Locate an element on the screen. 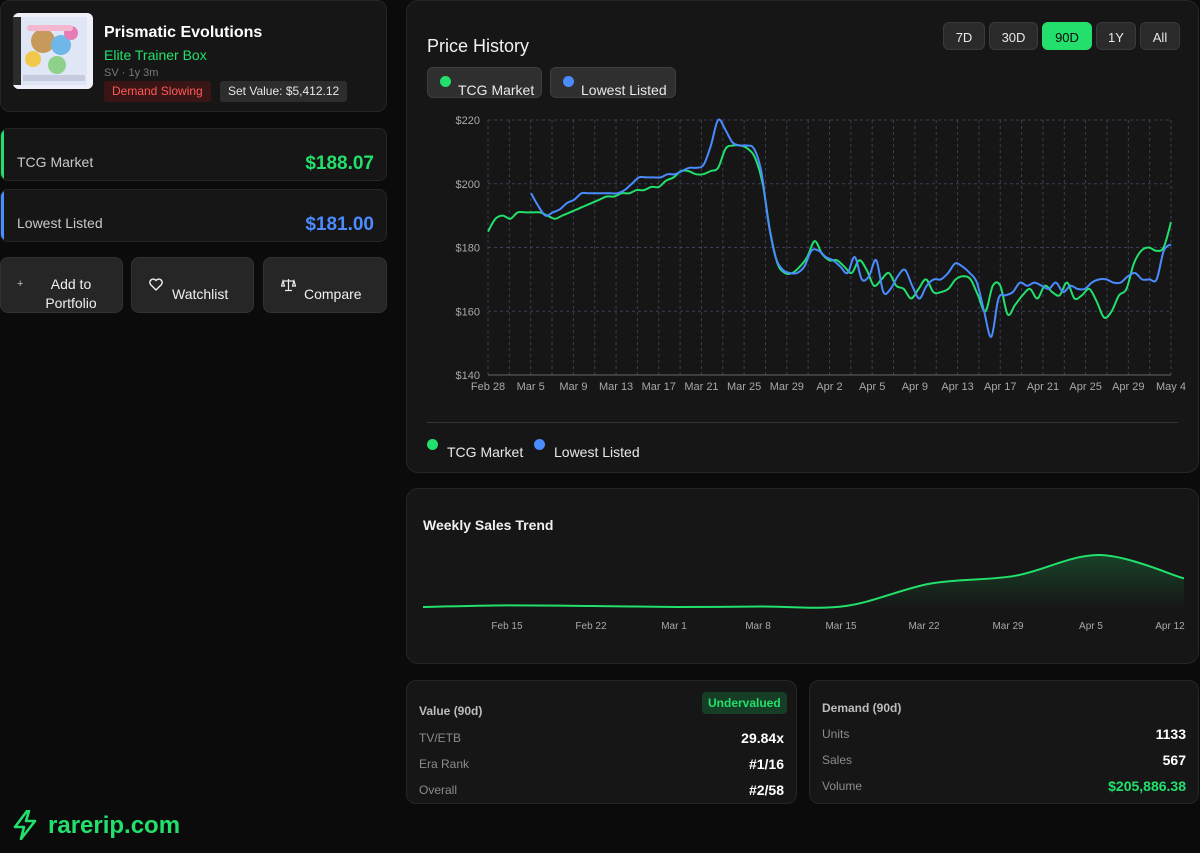 Image resolution: width=1200 pixels, height=853 pixels. tcg-market-row: TCG Market $188.07 is located at coordinates (193, 154).